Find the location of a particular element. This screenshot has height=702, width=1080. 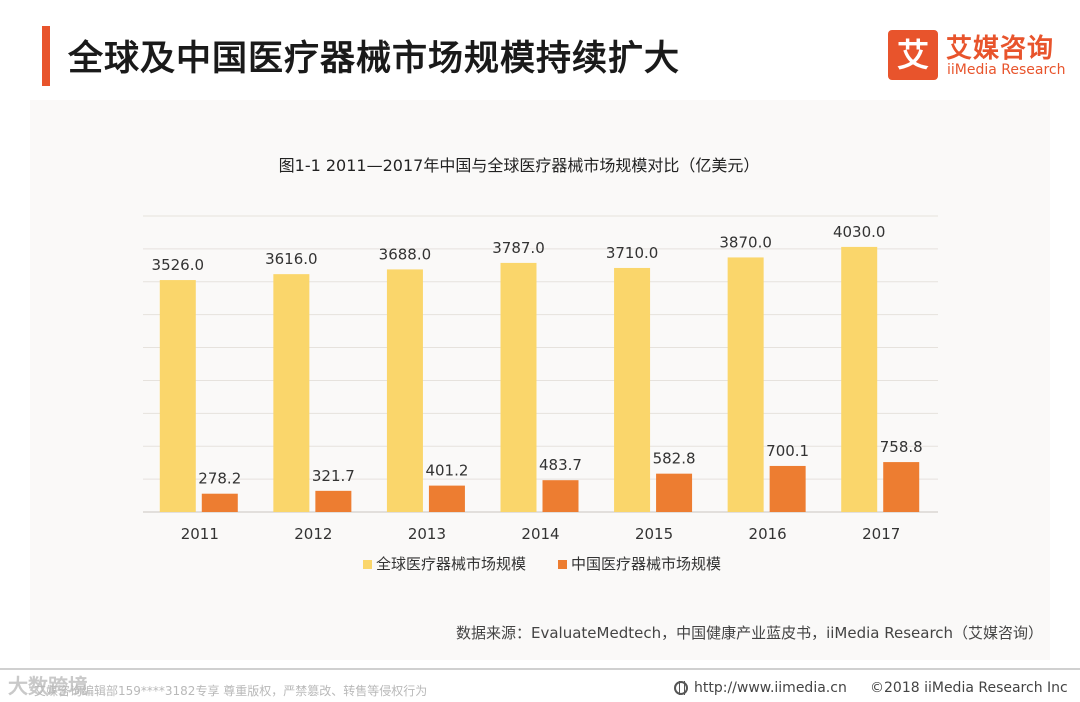

legend-label: 中国医疗器械市场规模 is located at coordinates (646, 564).